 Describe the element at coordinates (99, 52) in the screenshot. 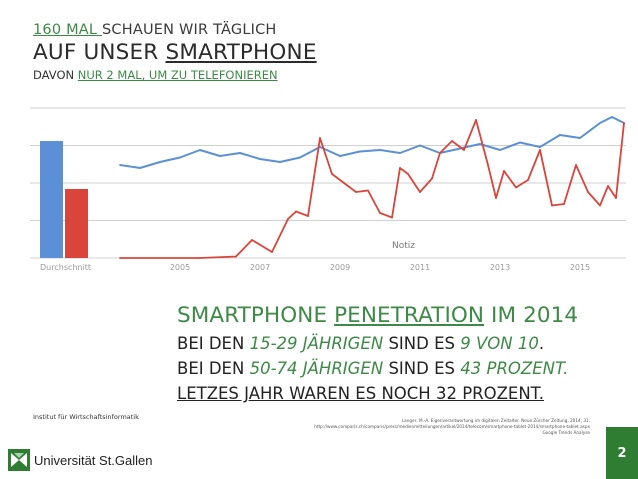

I see `title-line-2-pre: AUF UNSER` at that location.